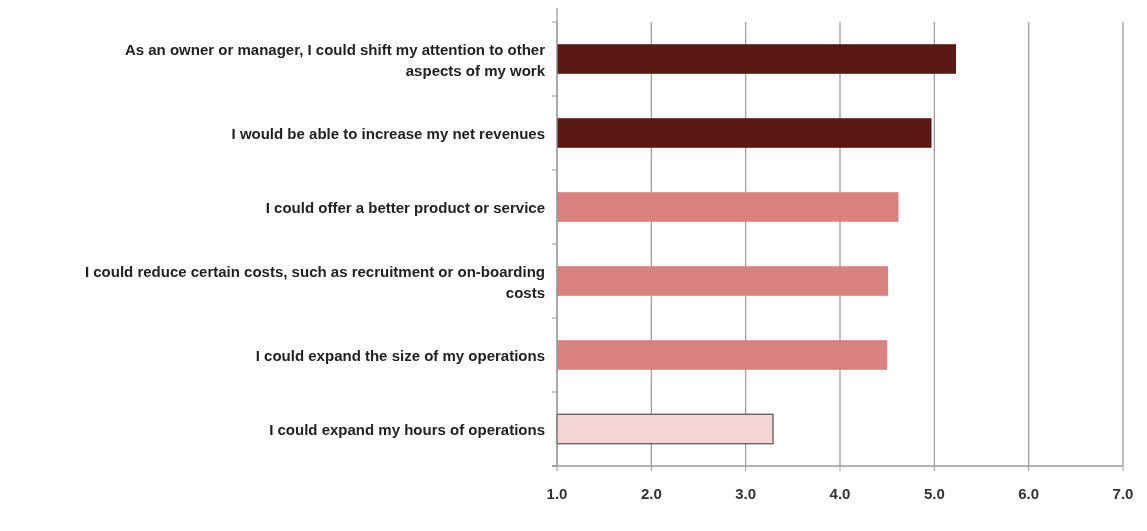  Describe the element at coordinates (557, 493) in the screenshot. I see `x-tick-label: 1.0` at that location.